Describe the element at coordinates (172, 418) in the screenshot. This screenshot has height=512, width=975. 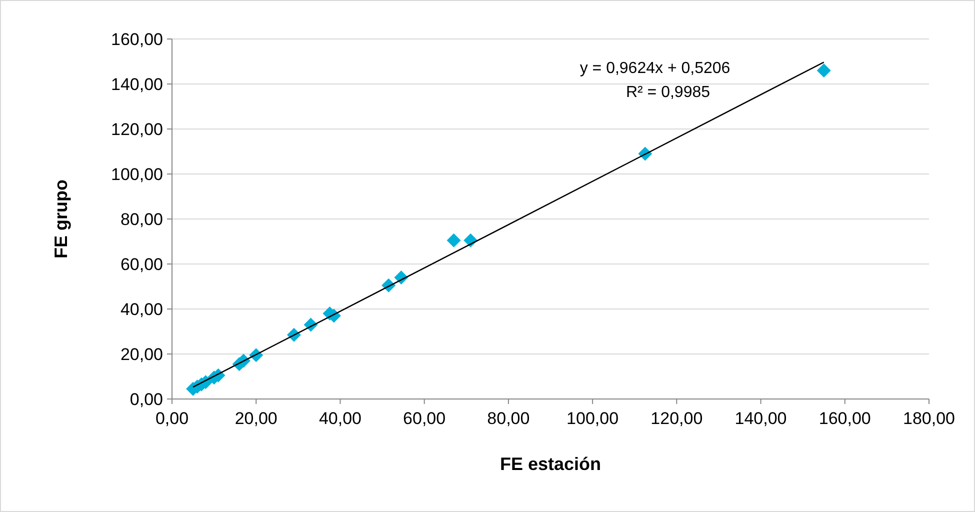
I see `x-tick-label: 0,00` at that location.